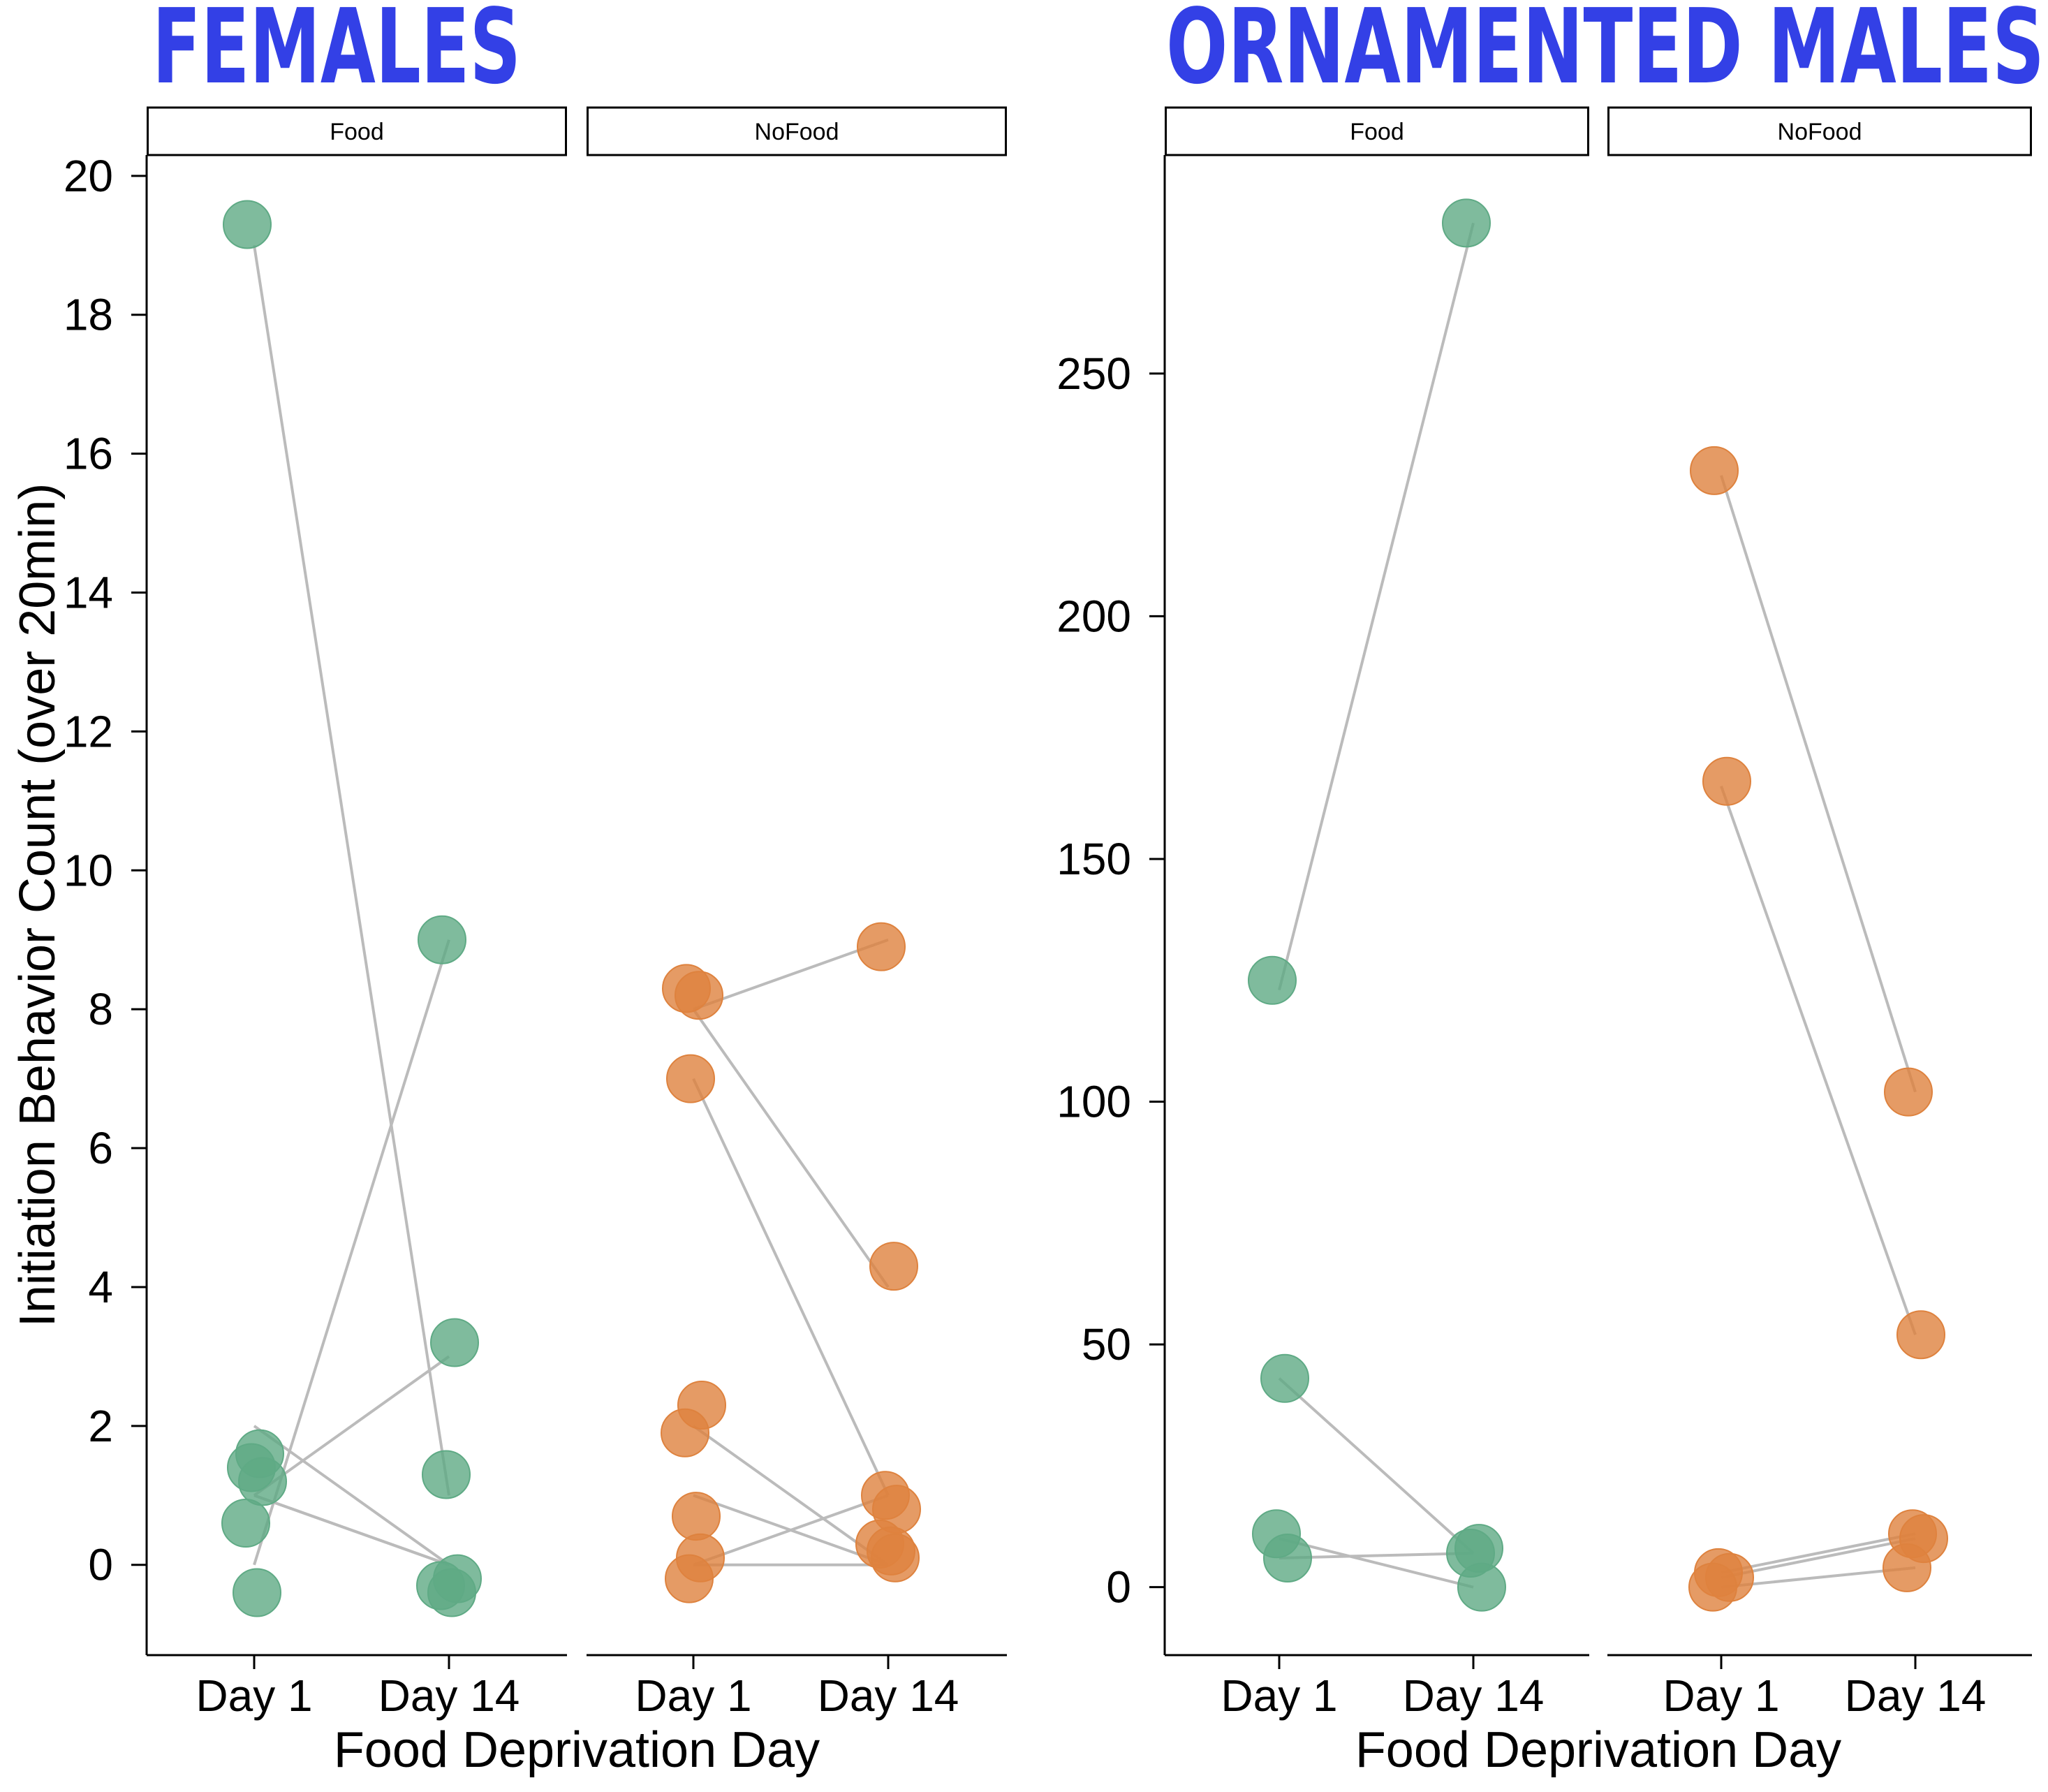 Image resolution: width=2048 pixels, height=1792 pixels. Describe the element at coordinates (88, 454) in the screenshot. I see `y-tick-label: 16` at that location.